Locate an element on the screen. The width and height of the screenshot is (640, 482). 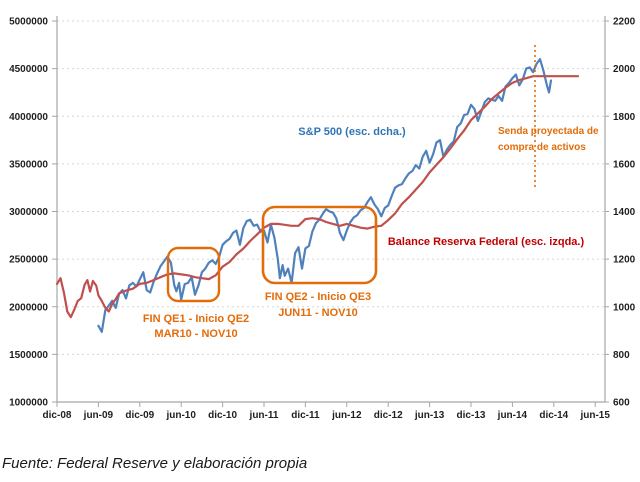
qe2-annotation-box is located at coordinates (319, 245).